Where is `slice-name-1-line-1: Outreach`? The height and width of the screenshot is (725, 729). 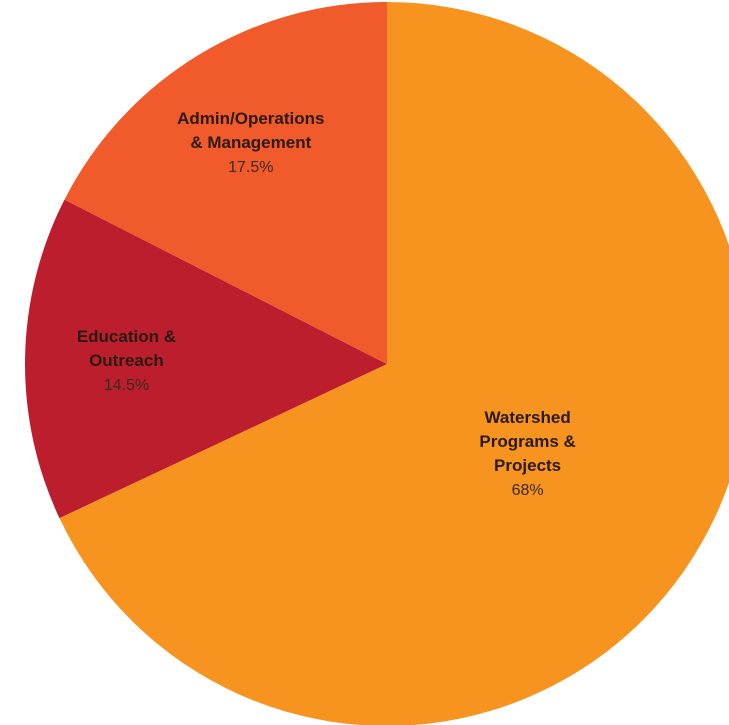
slice-name-1-line-1: Outreach is located at coordinates (126, 360).